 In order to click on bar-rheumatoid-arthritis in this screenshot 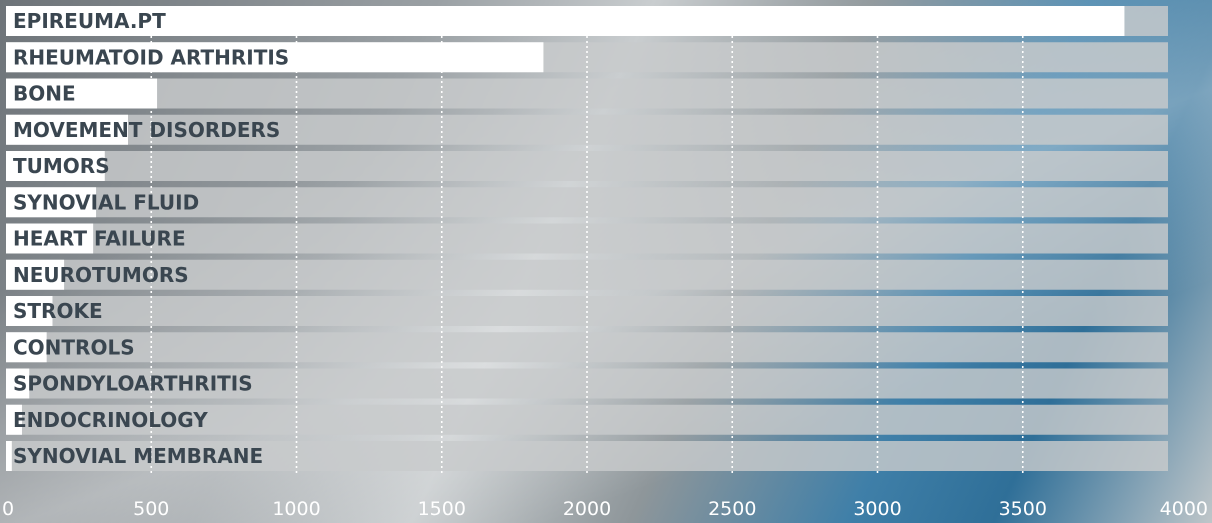, I will do `click(275, 57)`.